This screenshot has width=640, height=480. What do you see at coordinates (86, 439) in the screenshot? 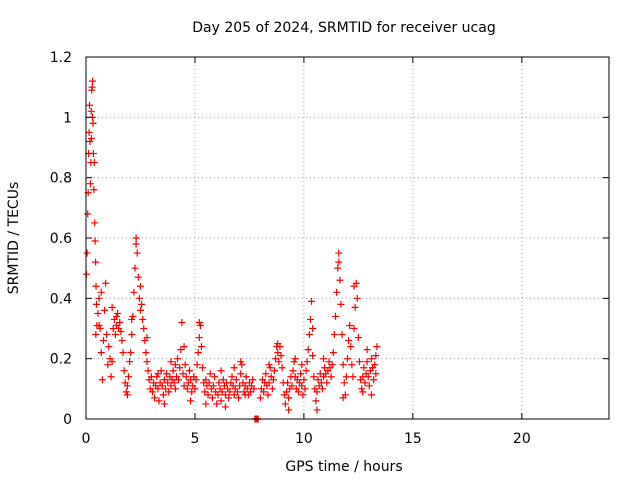
I see `x-tick-label: 0` at bounding box center [86, 439].